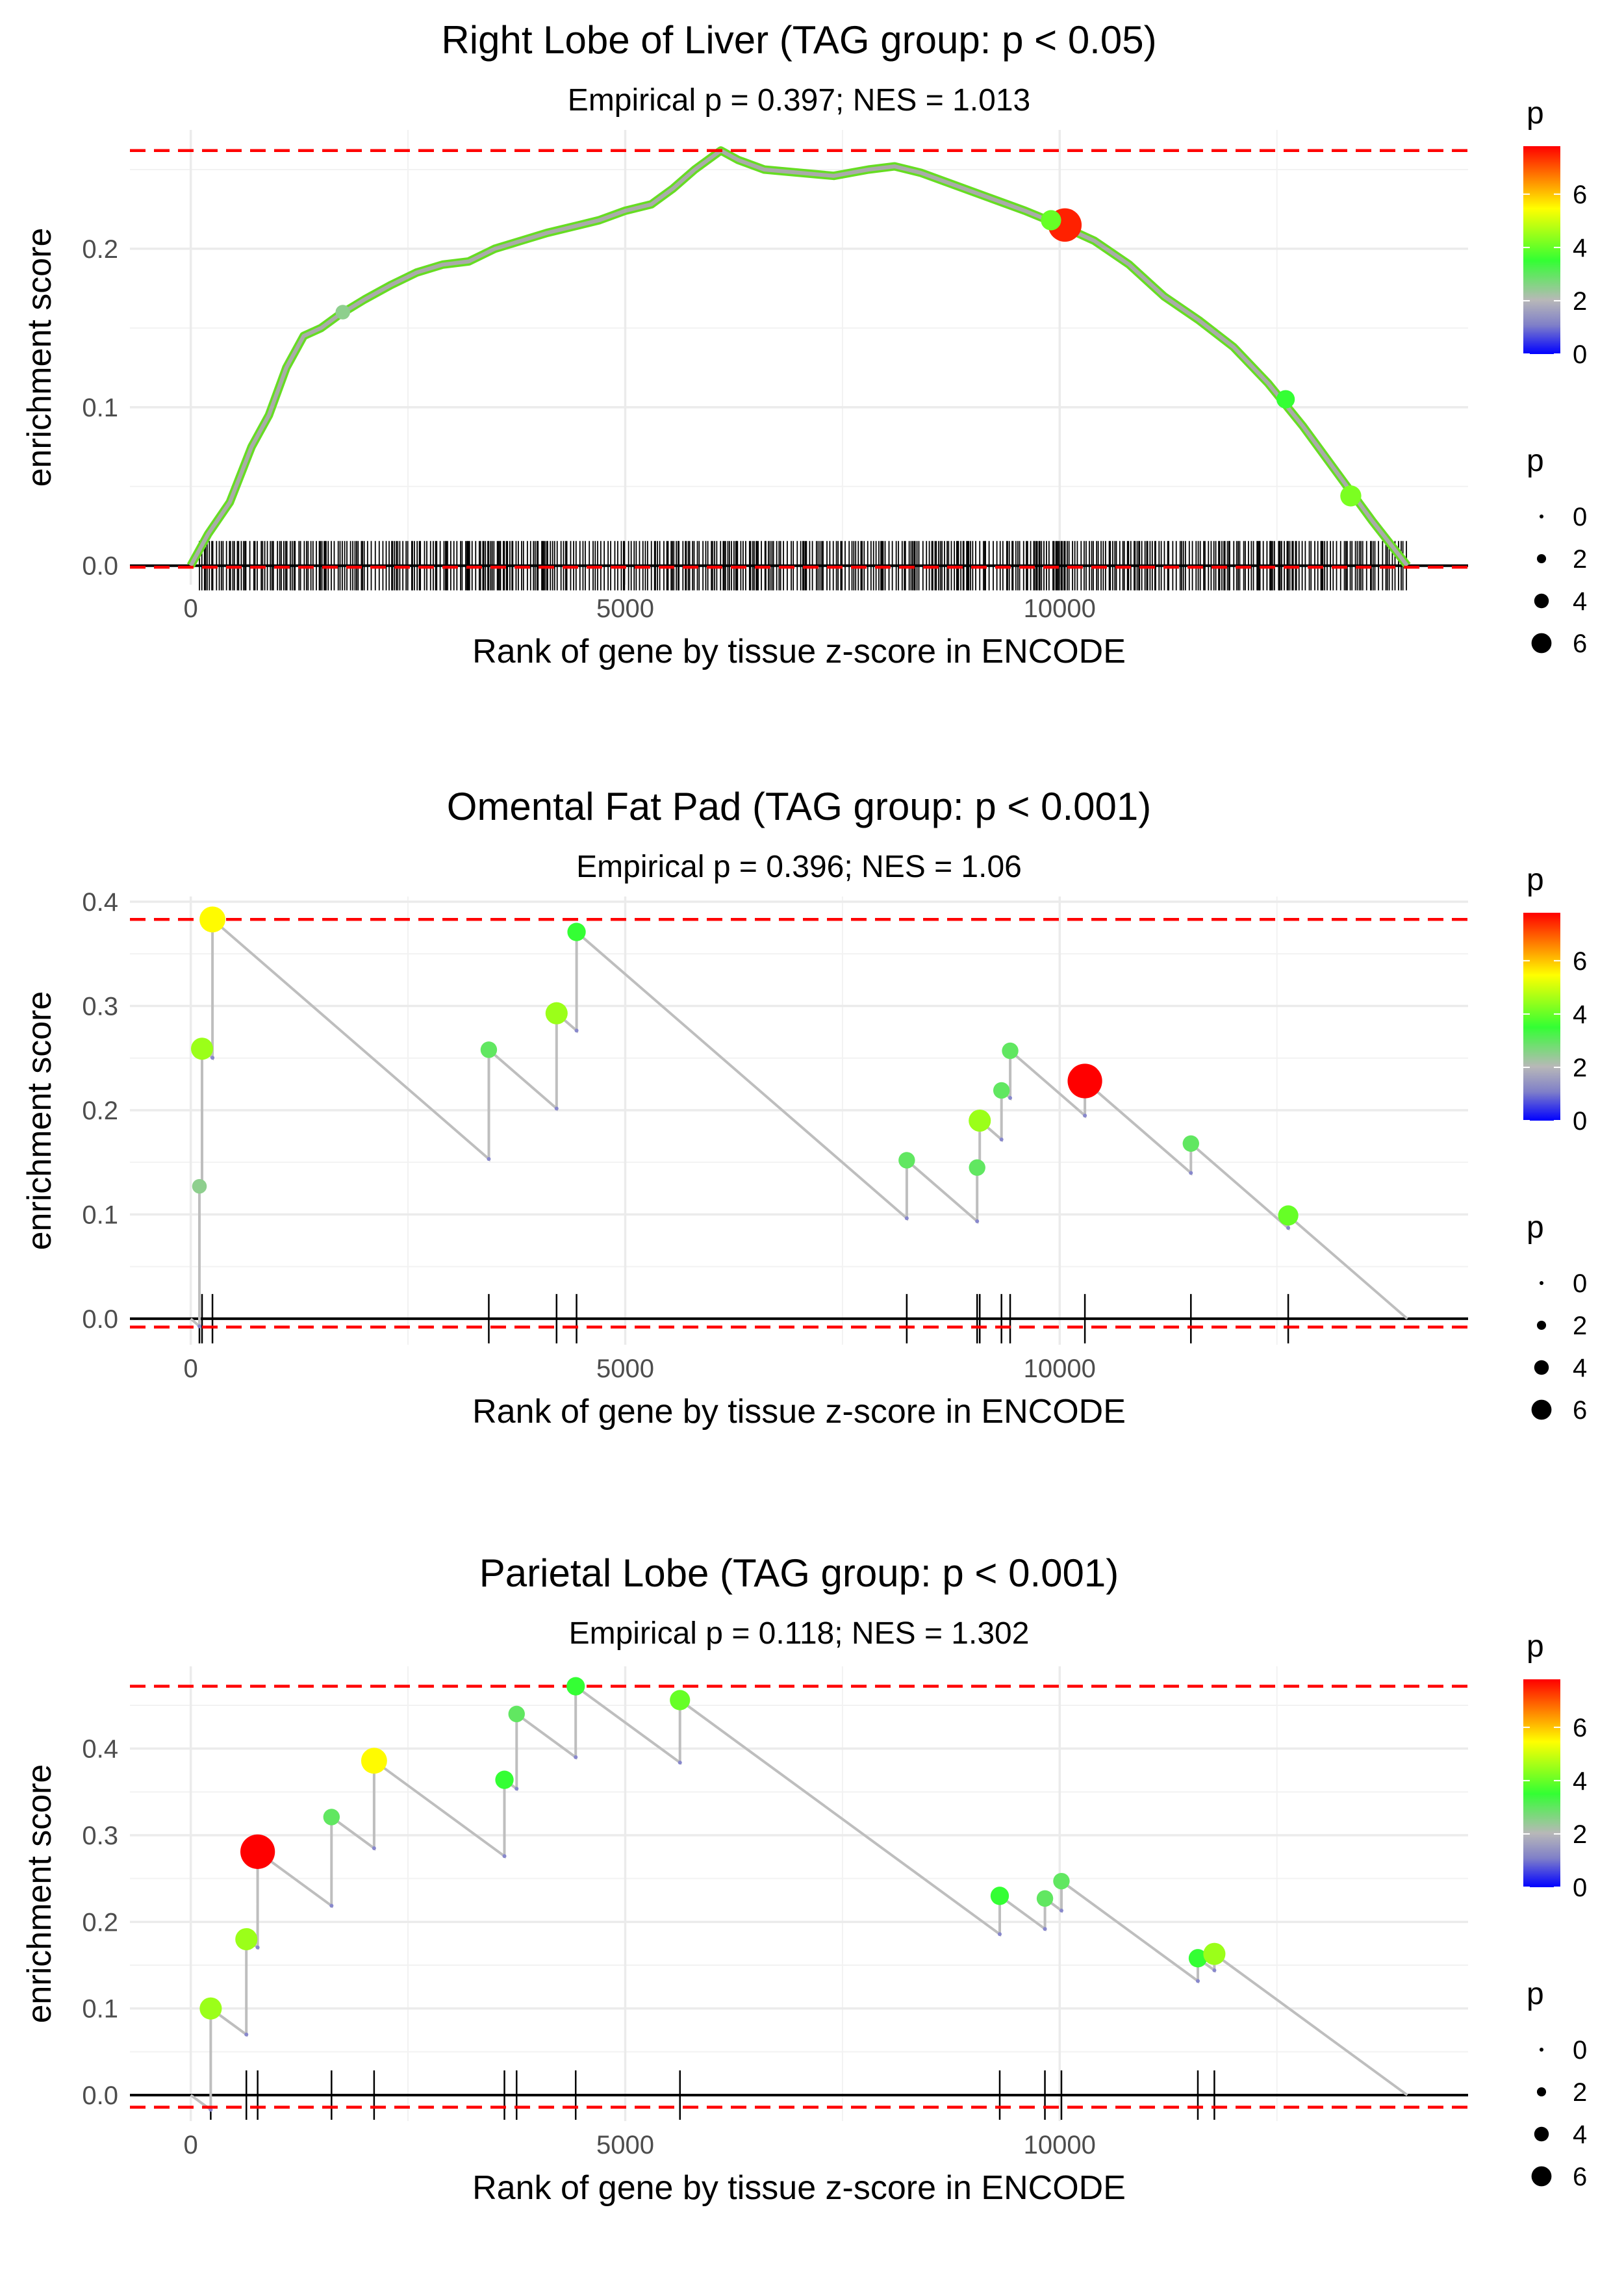 This screenshot has height=2277, width=1624. Describe the element at coordinates (39, 358) in the screenshot. I see `y-axis-title: enrichment score` at that location.